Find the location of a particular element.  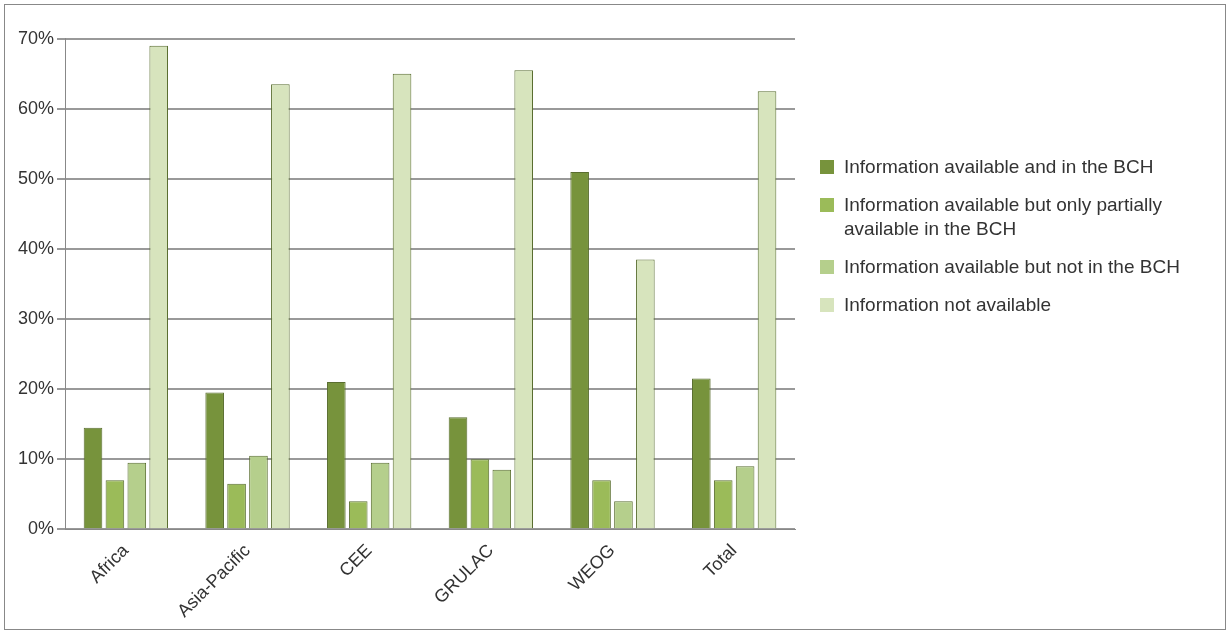

y-tick-label: 40% is located at coordinates (36, 247).